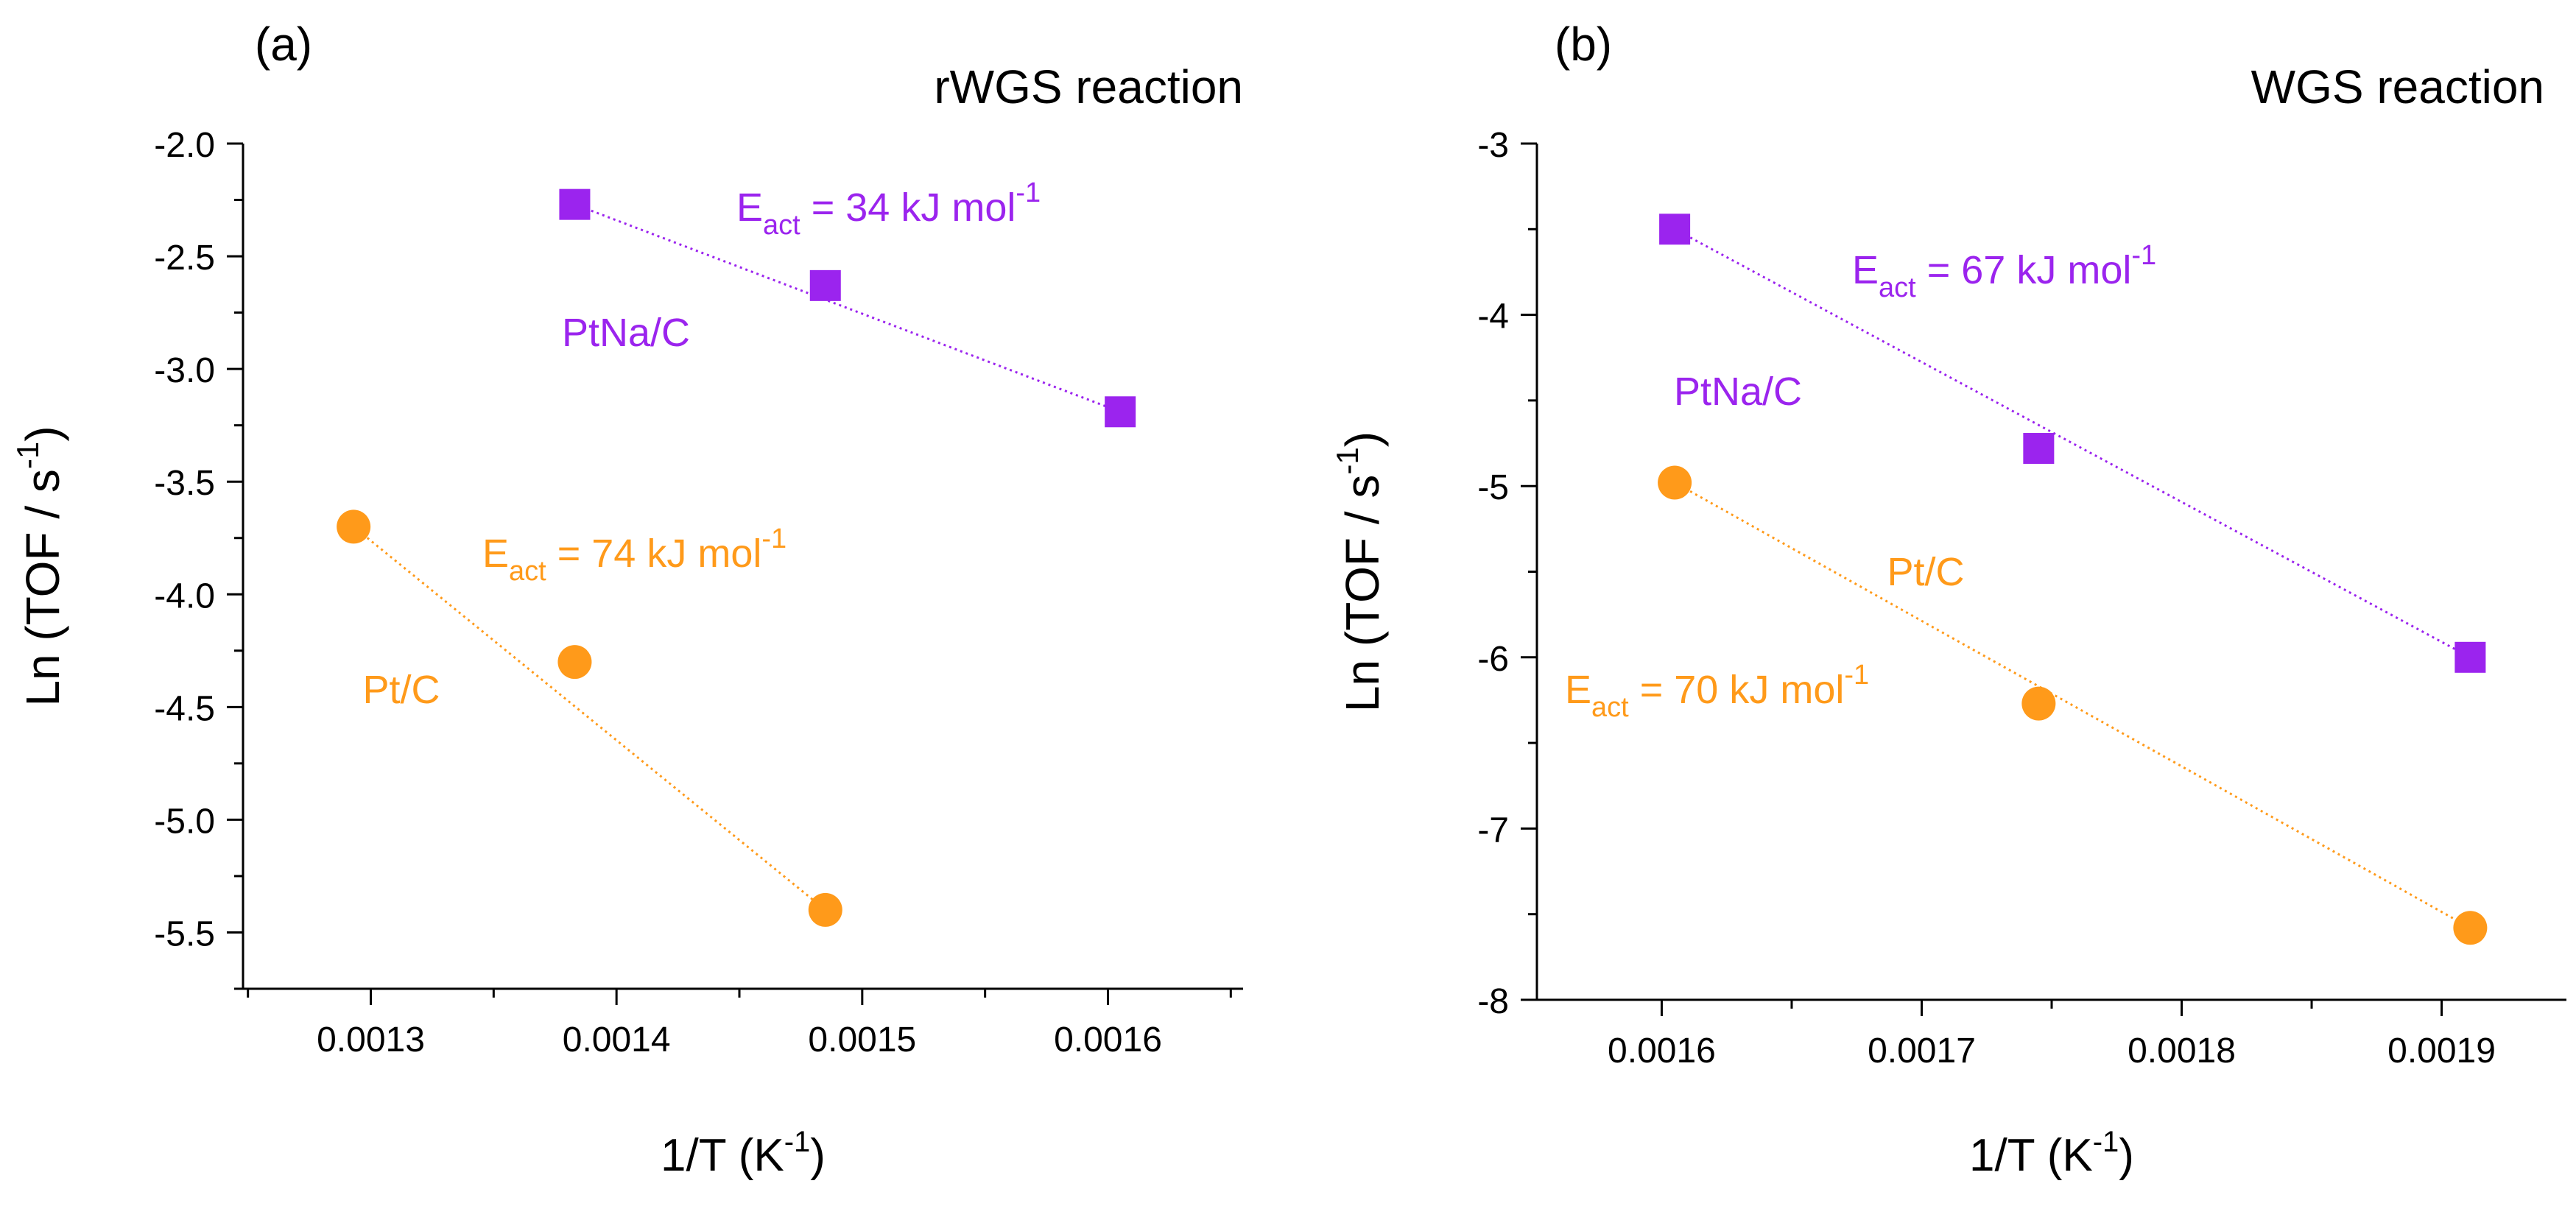 The image size is (2576, 1217). What do you see at coordinates (1493, 487) in the screenshot?
I see `y-tick-label: -5` at bounding box center [1493, 487].